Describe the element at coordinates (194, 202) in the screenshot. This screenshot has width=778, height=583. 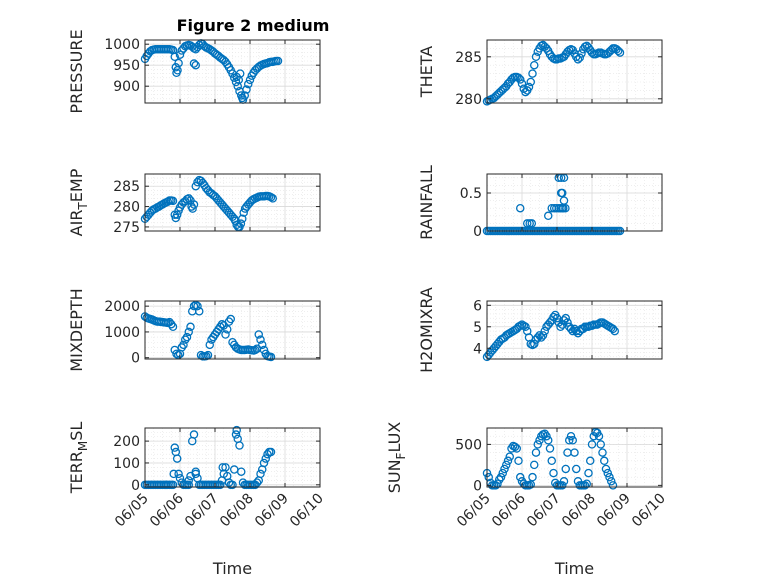
I see `subplot-3: 275 280 285 AIRTEMP` at that location.